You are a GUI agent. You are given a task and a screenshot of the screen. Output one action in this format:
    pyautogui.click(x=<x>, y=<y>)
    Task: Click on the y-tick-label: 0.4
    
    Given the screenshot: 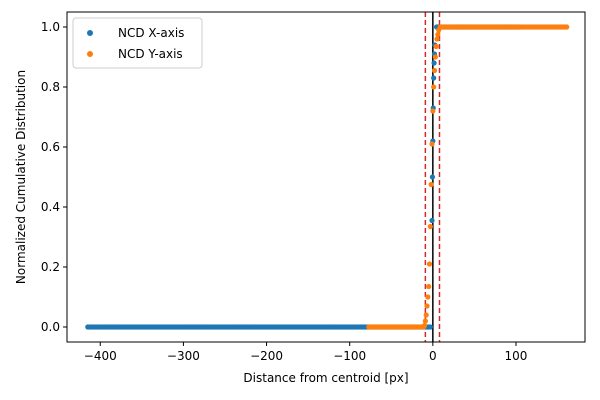 What is the action you would take?
    pyautogui.click(x=50, y=207)
    